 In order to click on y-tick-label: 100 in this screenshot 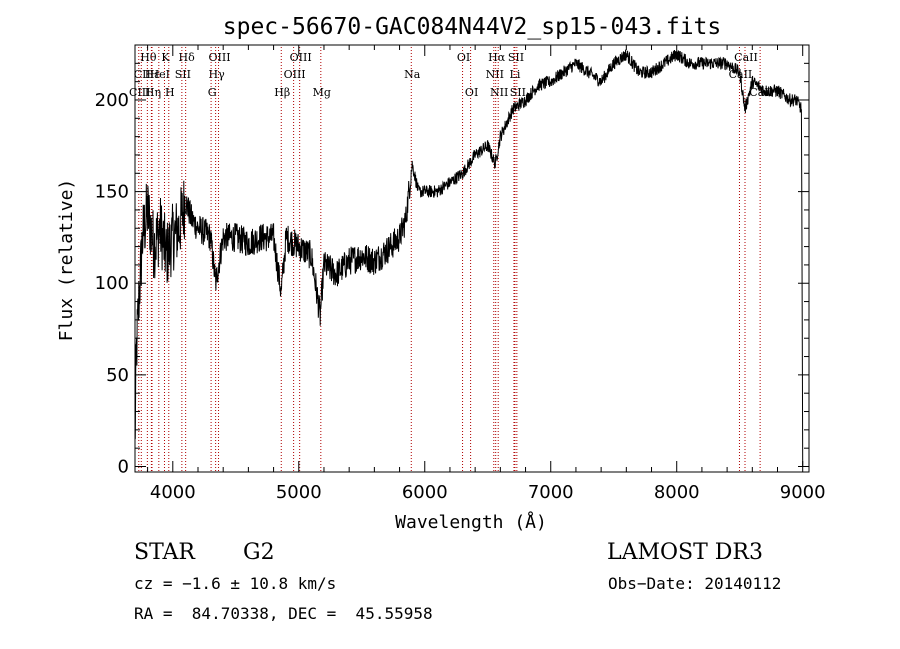, I will do `click(112, 283)`.